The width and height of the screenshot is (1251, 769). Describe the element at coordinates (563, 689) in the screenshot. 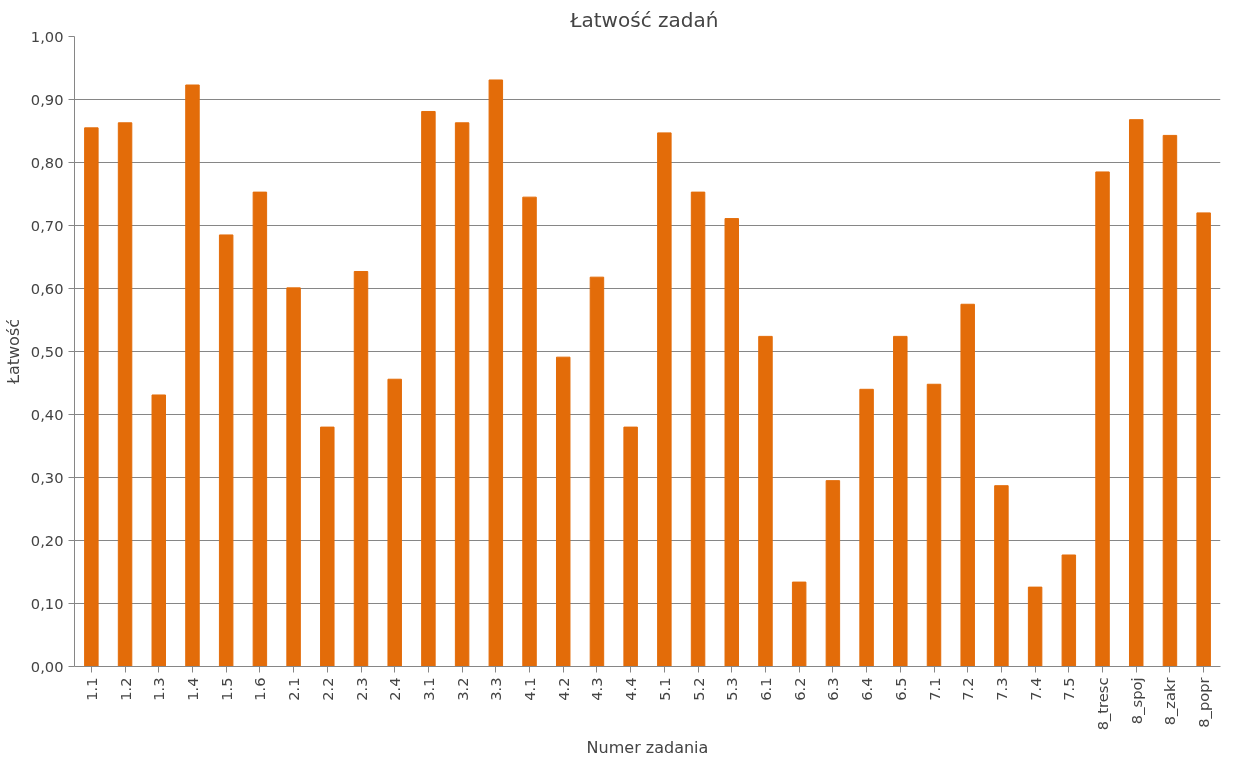

I see `x-tick-label: 4.2` at that location.